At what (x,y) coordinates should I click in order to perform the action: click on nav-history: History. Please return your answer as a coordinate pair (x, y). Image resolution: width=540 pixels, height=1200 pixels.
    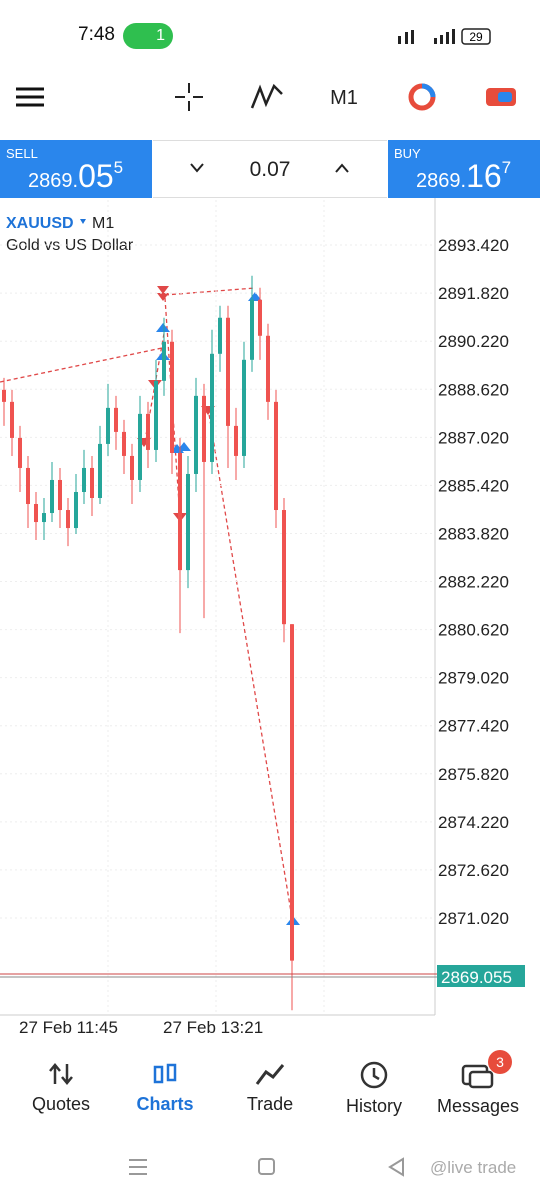
    Looking at the image, I should click on (374, 1088).